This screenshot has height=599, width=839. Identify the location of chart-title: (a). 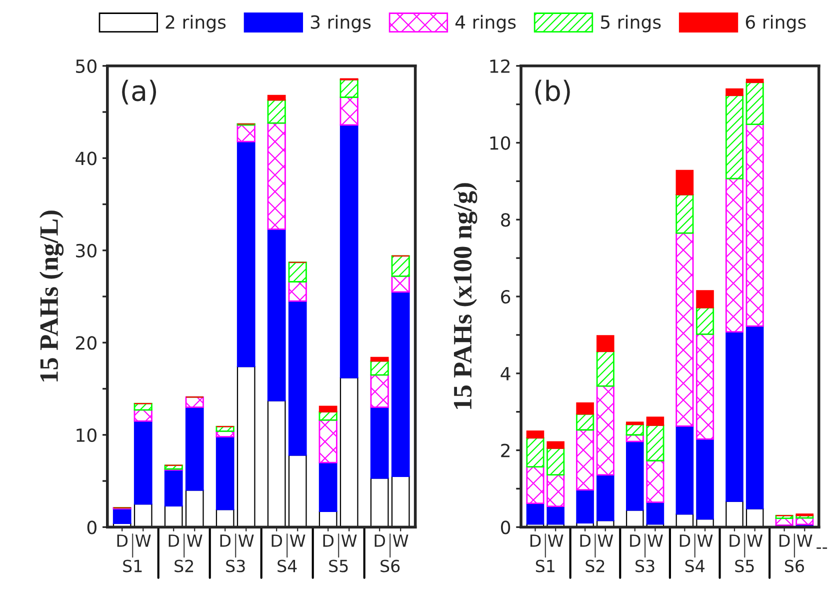
(139, 92).